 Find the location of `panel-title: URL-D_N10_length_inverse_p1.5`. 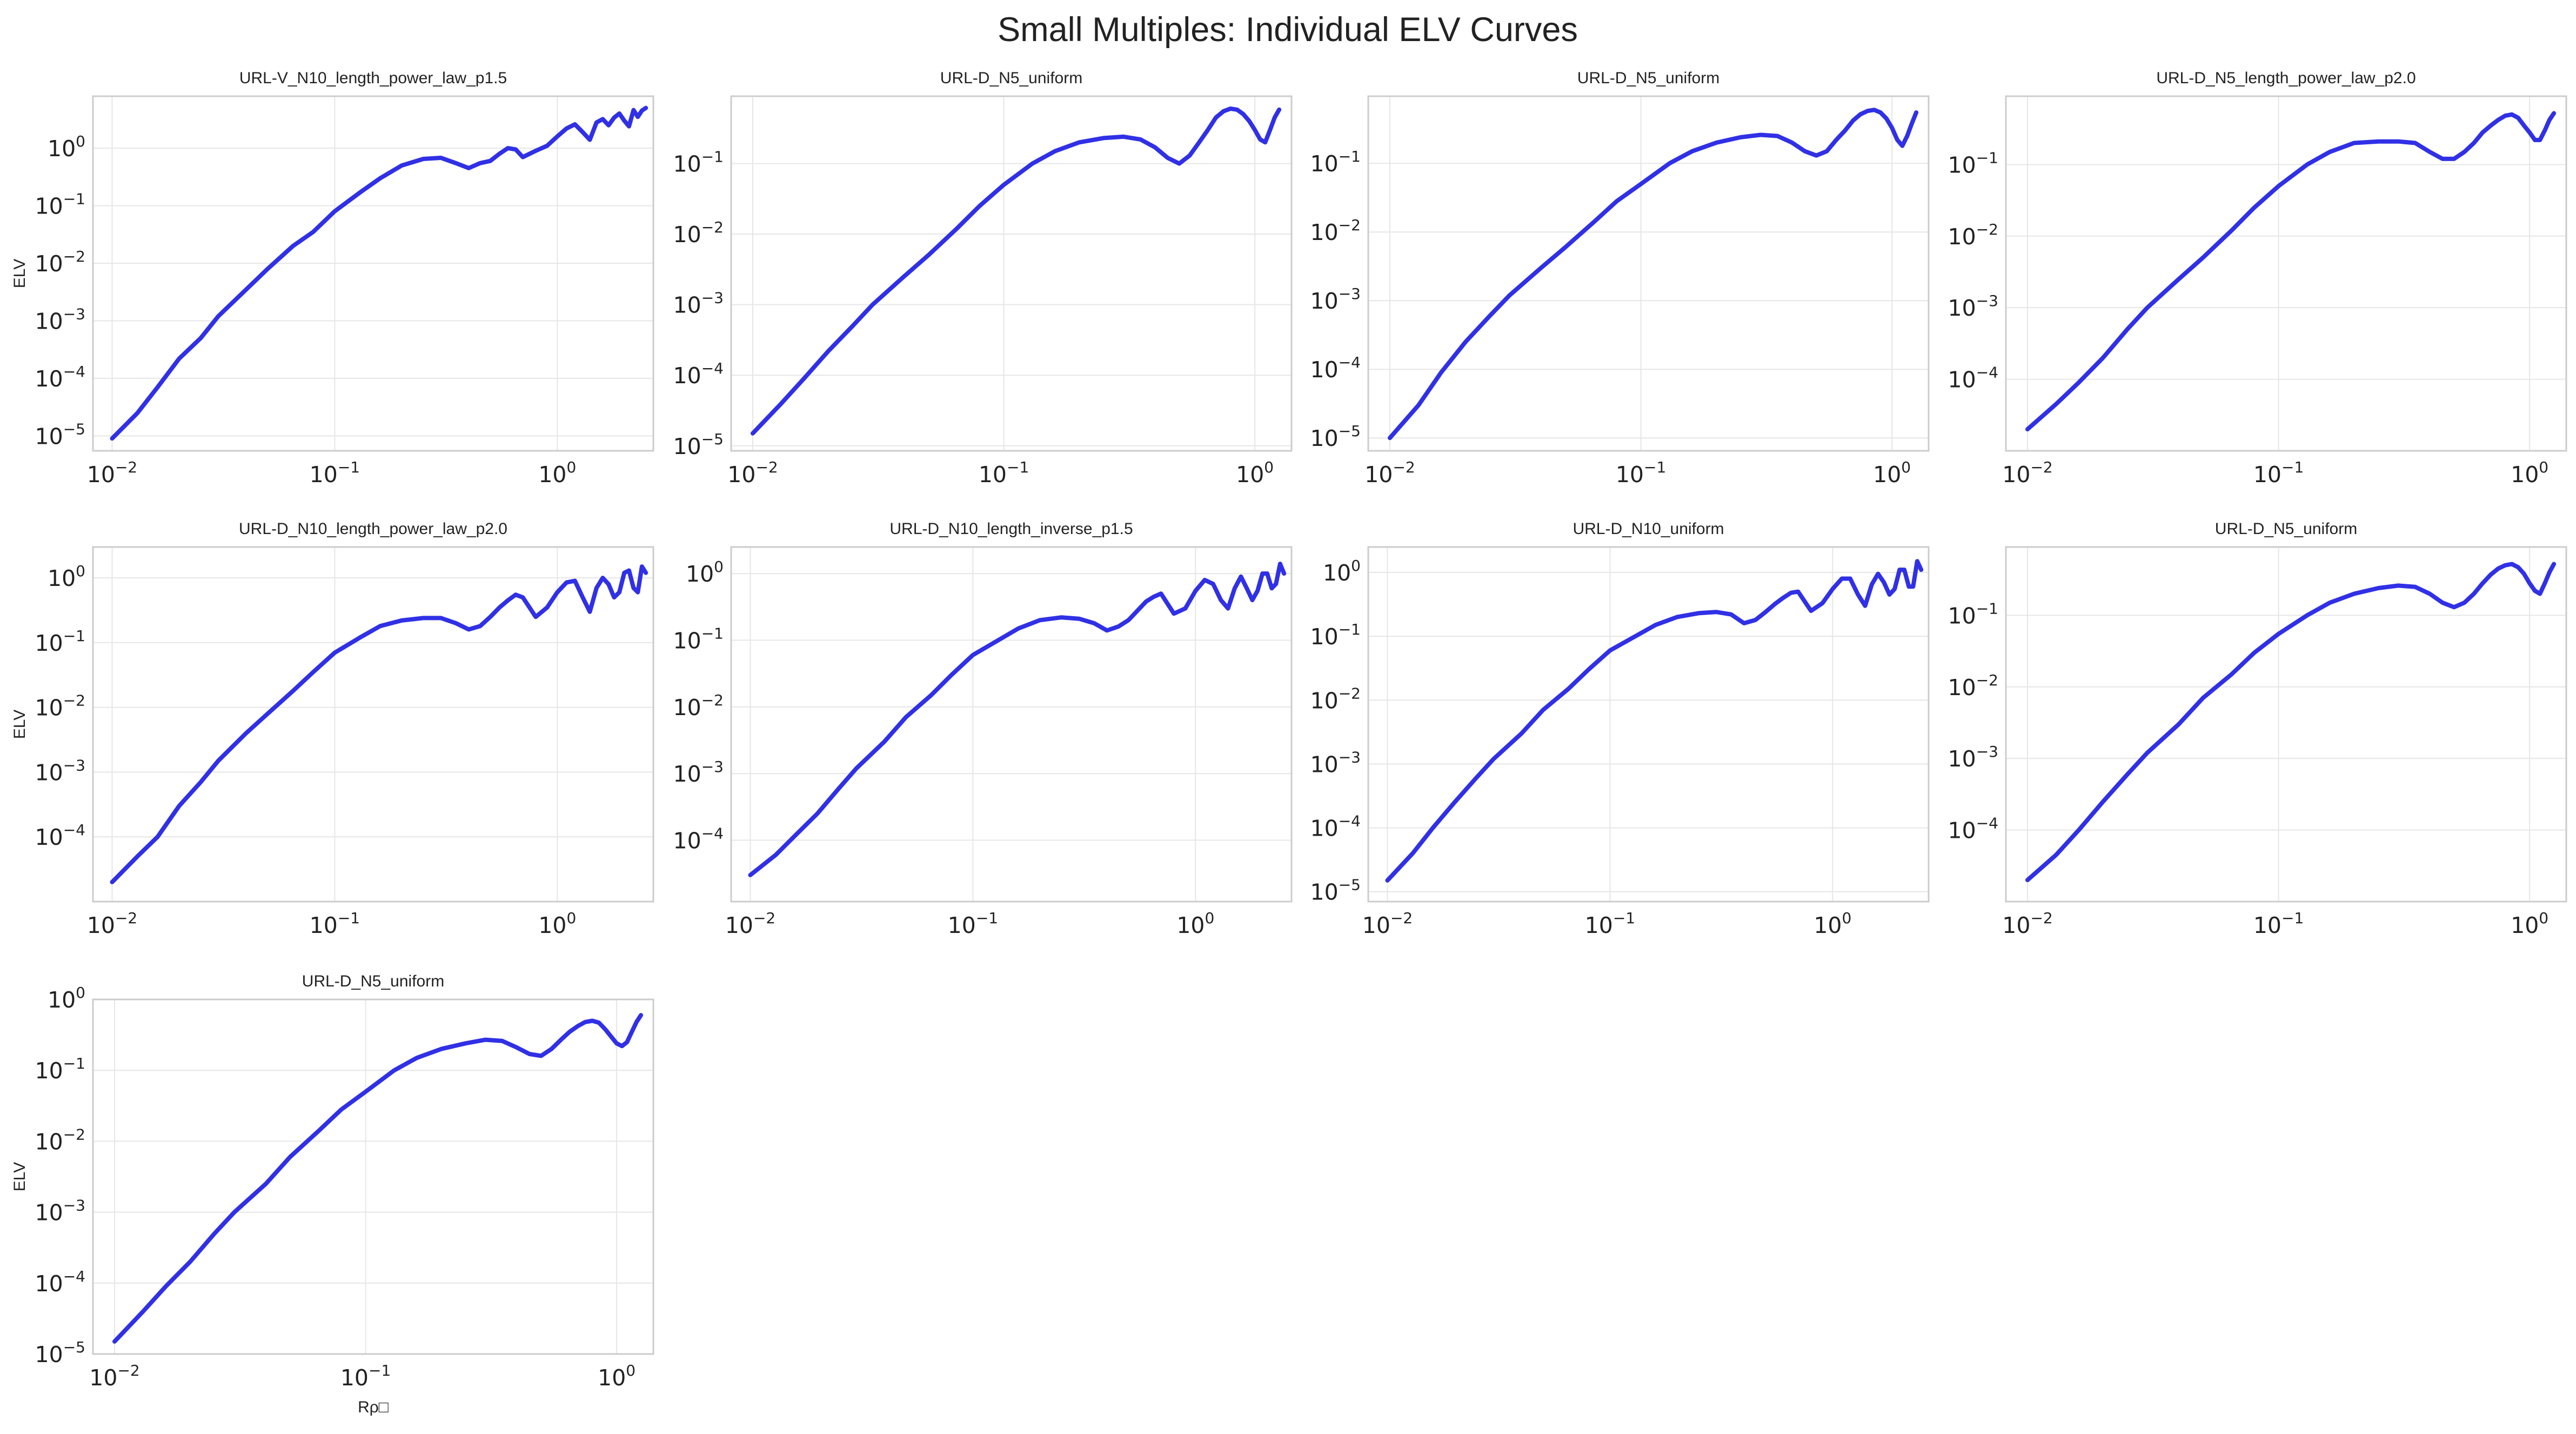

panel-title: URL-D_N10_length_inverse_p1.5 is located at coordinates (1011, 529).